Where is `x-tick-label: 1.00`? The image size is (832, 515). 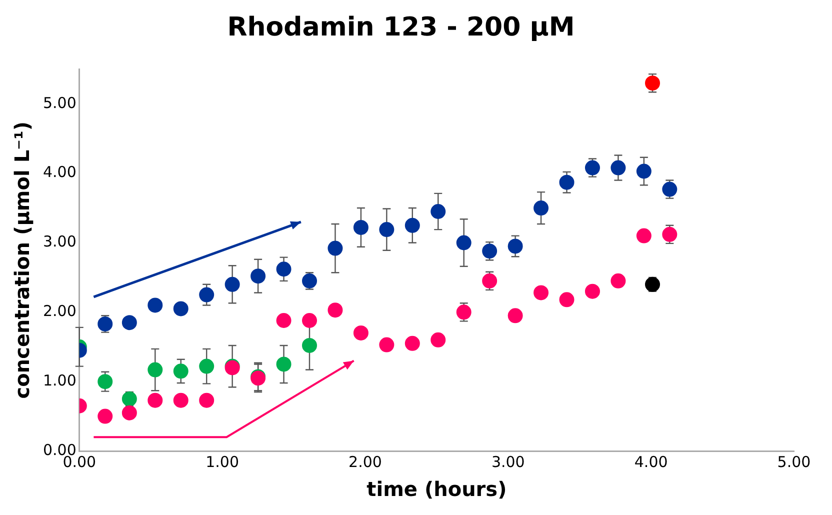 x-tick-label: 1.00 is located at coordinates (223, 461).